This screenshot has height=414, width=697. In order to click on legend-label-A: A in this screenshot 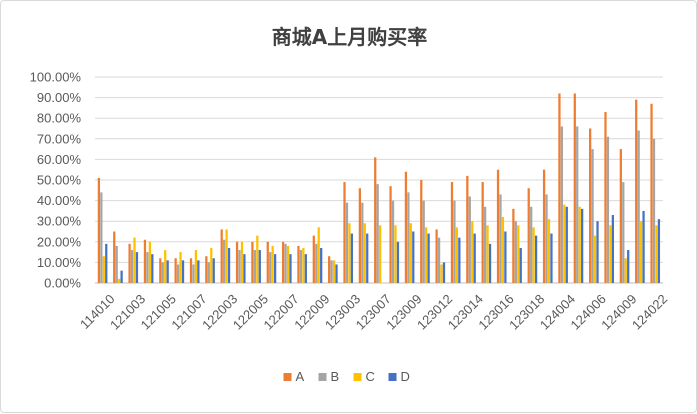, I will do `click(300, 376)`.